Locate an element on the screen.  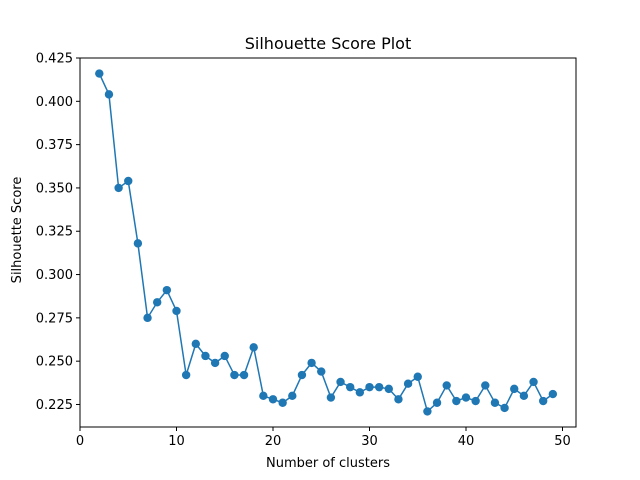
x-tick-label: 30 is located at coordinates (369, 441).